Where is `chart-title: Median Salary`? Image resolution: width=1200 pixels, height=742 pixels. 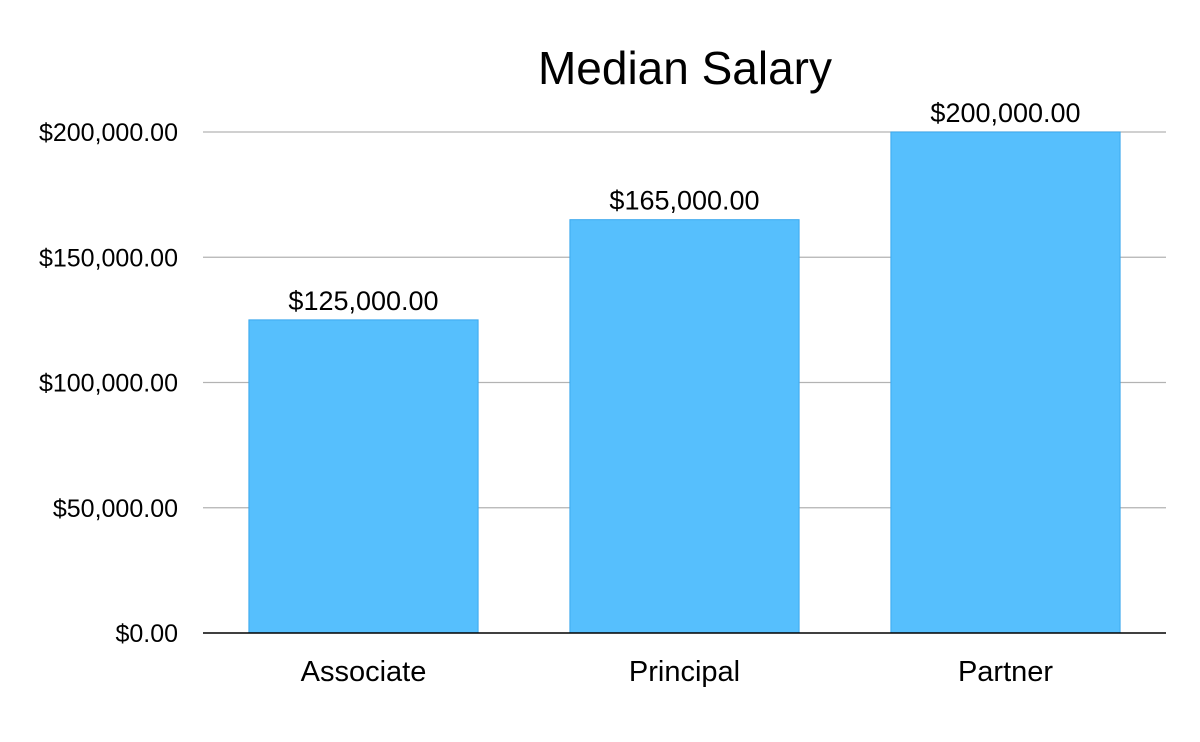
chart-title: Median Salary is located at coordinates (685, 68).